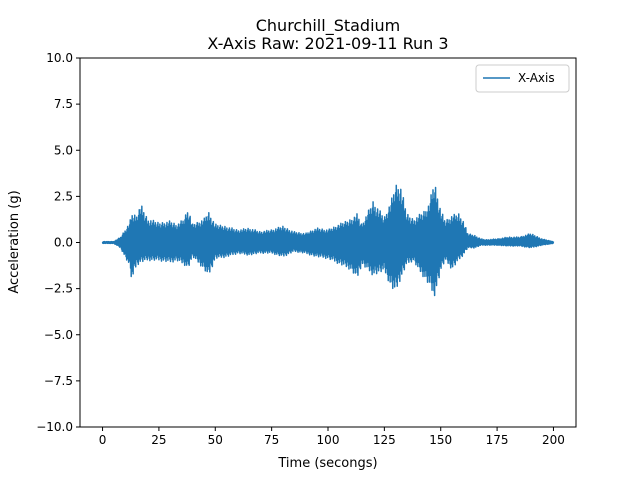 This screenshot has height=480, width=640. Describe the element at coordinates (497, 440) in the screenshot. I see `x-tick-label: 175` at that location.